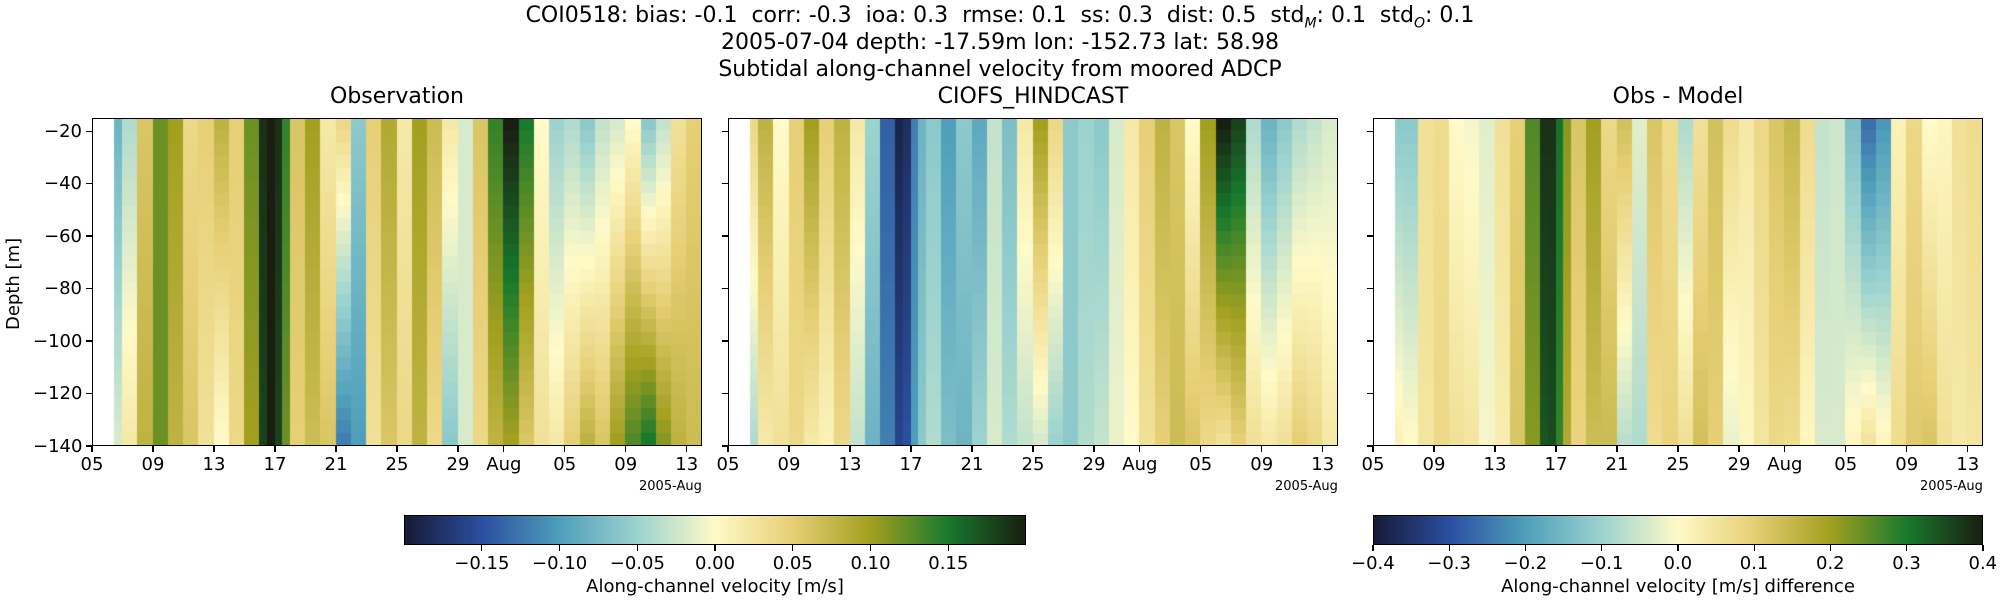 Image resolution: width=2000 pixels, height=600 pixels. Describe the element at coordinates (972, 464) in the screenshot. I see `x-tick-label: 21` at that location.